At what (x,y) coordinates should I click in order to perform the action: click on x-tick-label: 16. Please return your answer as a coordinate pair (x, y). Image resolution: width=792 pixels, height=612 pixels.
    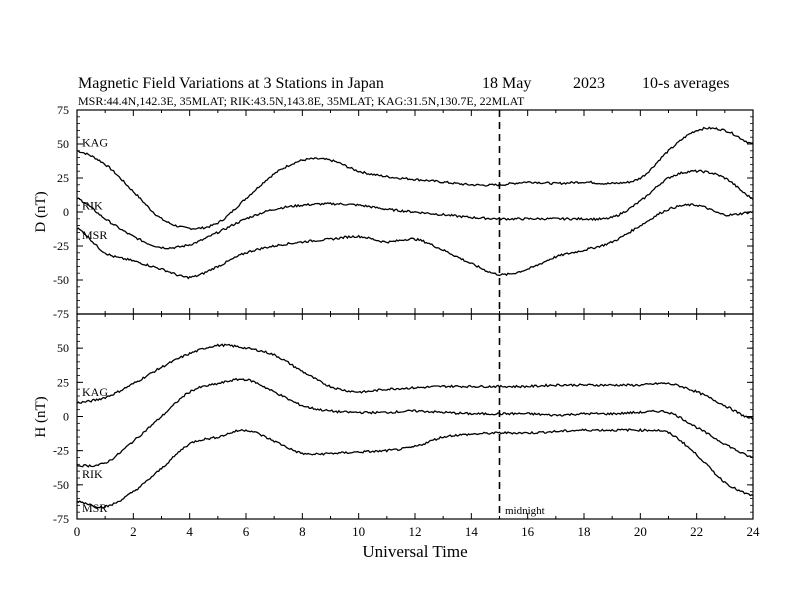
    Looking at the image, I should click on (528, 531).